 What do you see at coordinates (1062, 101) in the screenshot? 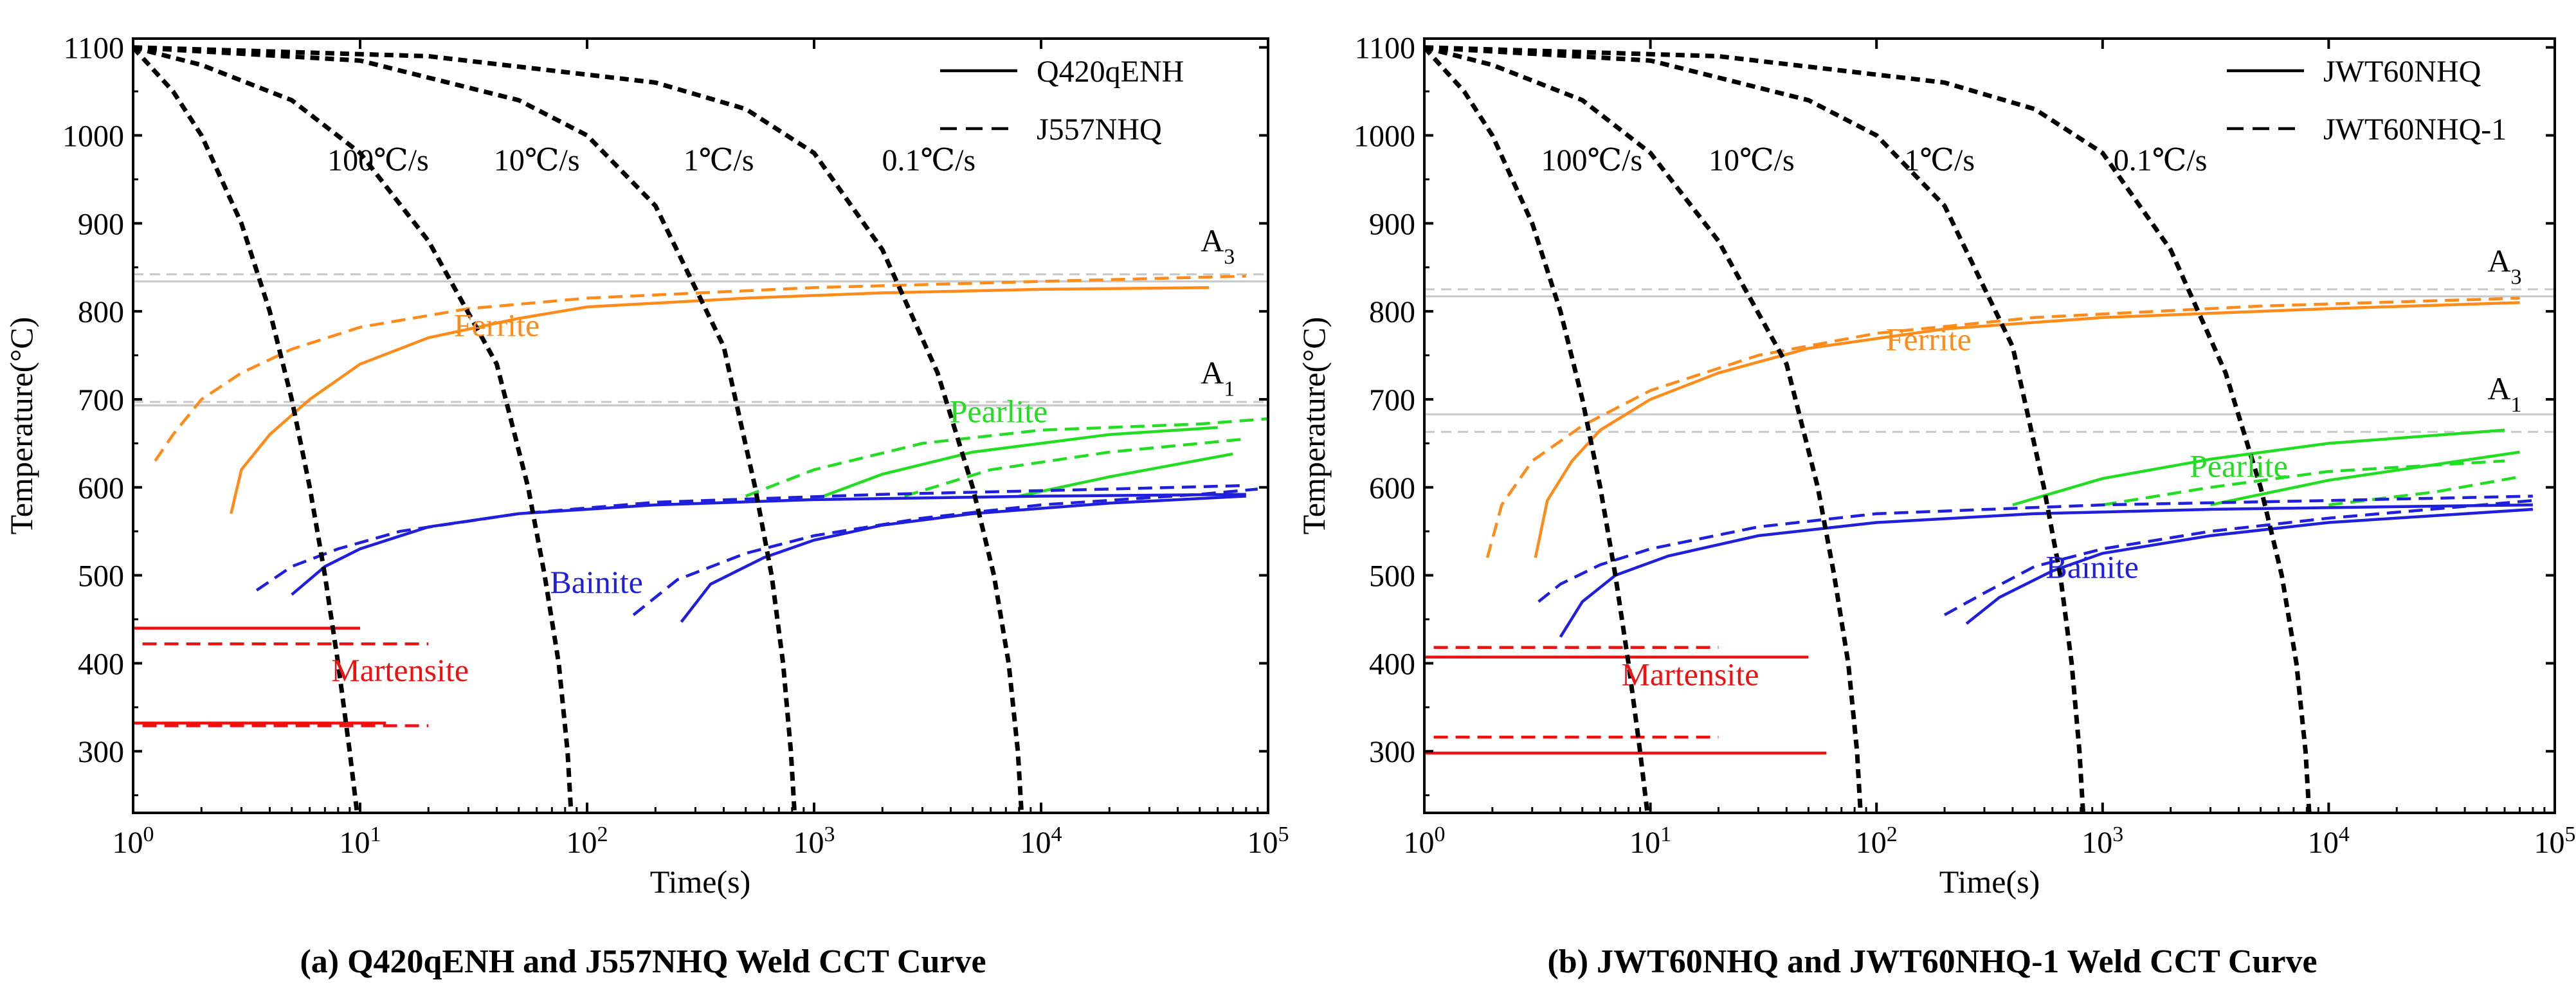
I see `panel-a-legend: Q420qENH J557NHQ` at bounding box center [1062, 101].